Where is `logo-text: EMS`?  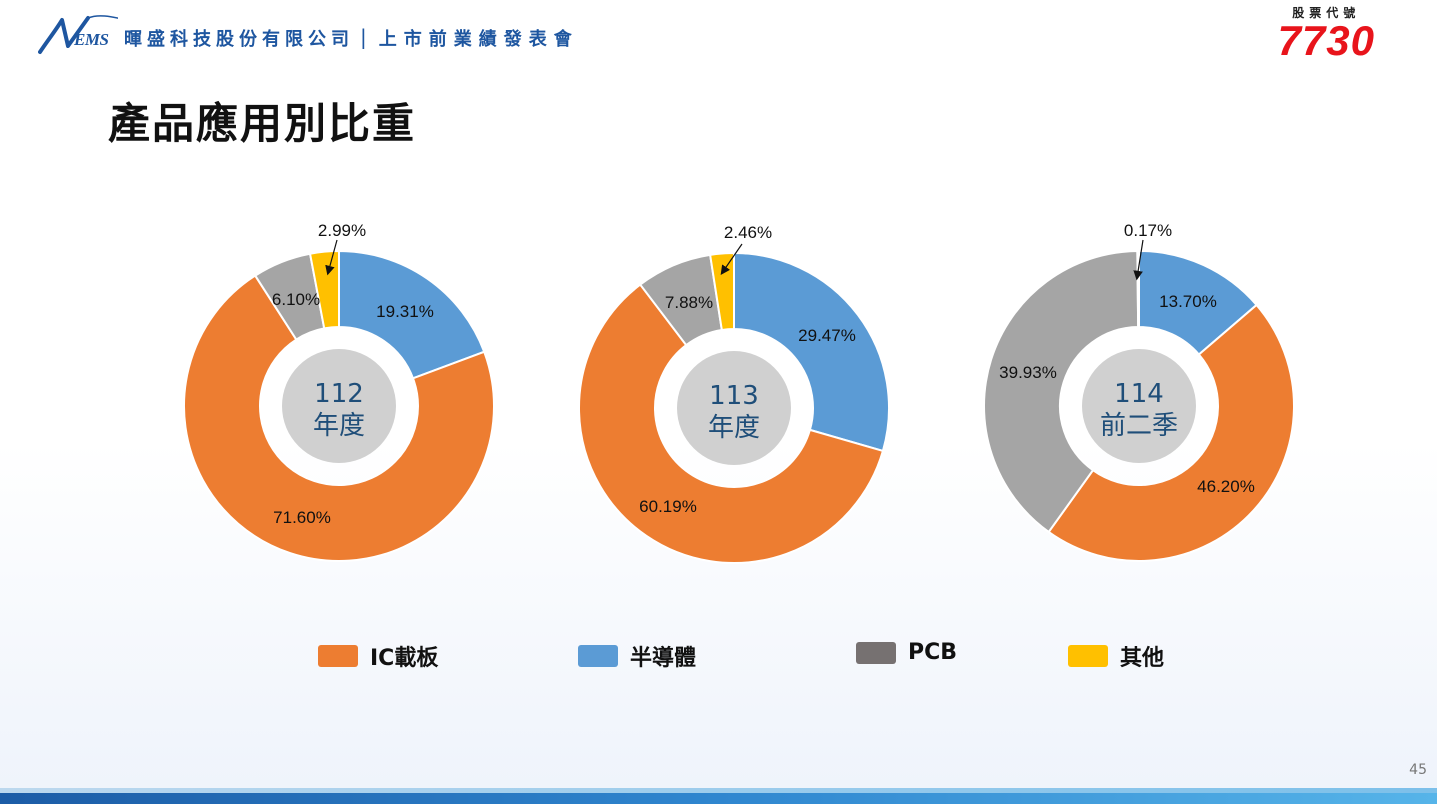
logo-text: EMS is located at coordinates (91, 39).